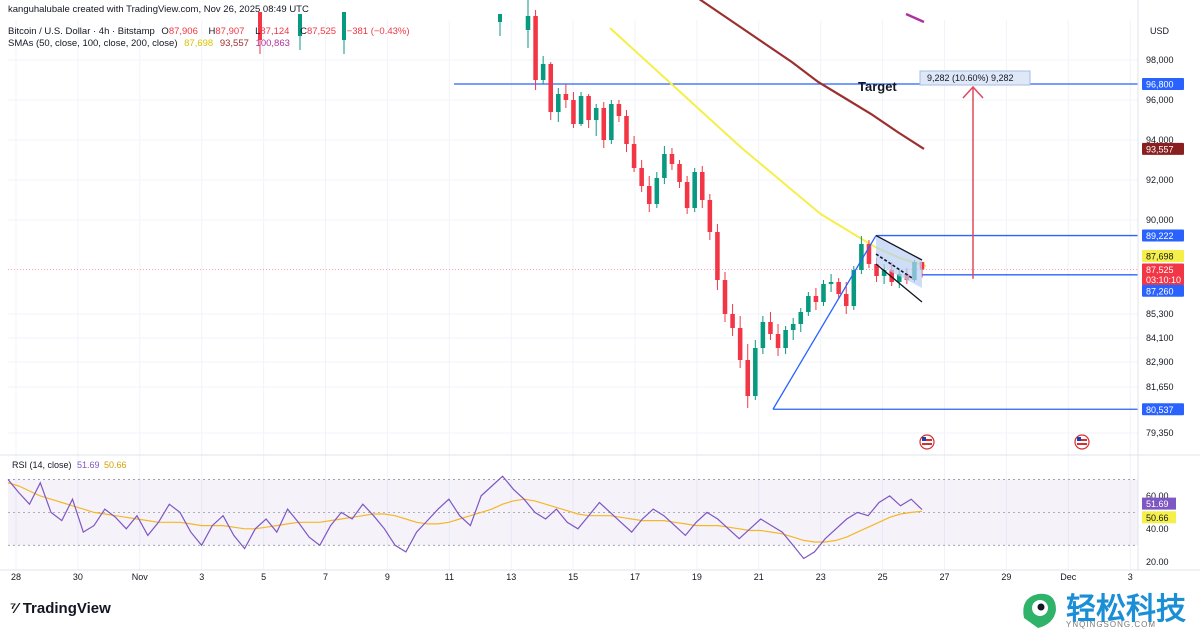  I want to click on x-tick-label: 19, so click(697, 577).